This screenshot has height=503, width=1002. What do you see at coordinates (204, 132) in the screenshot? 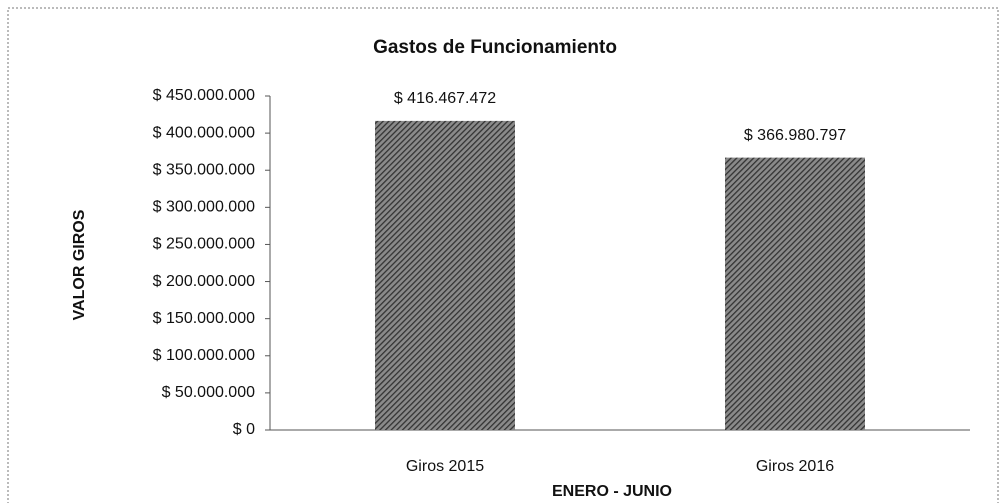
I see `y-tick-label: $ 400.000.000` at bounding box center [204, 132].